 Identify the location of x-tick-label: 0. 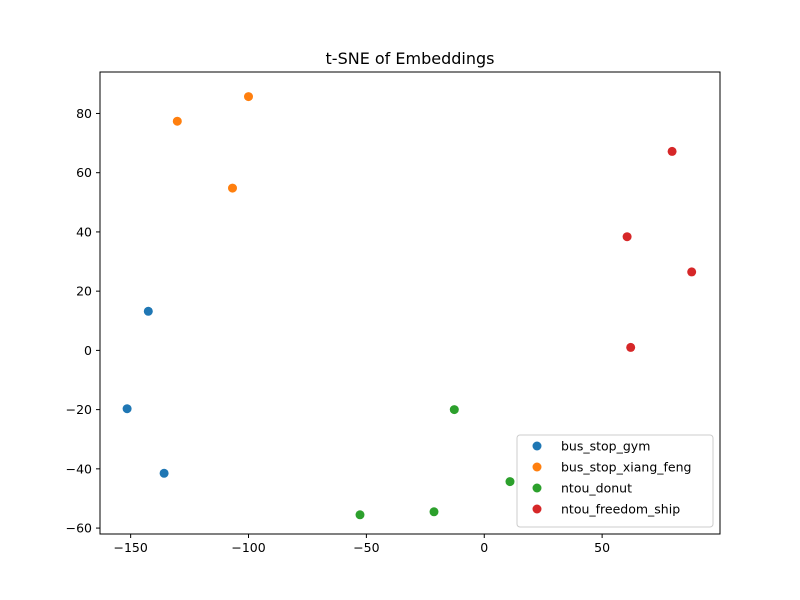
(484, 547).